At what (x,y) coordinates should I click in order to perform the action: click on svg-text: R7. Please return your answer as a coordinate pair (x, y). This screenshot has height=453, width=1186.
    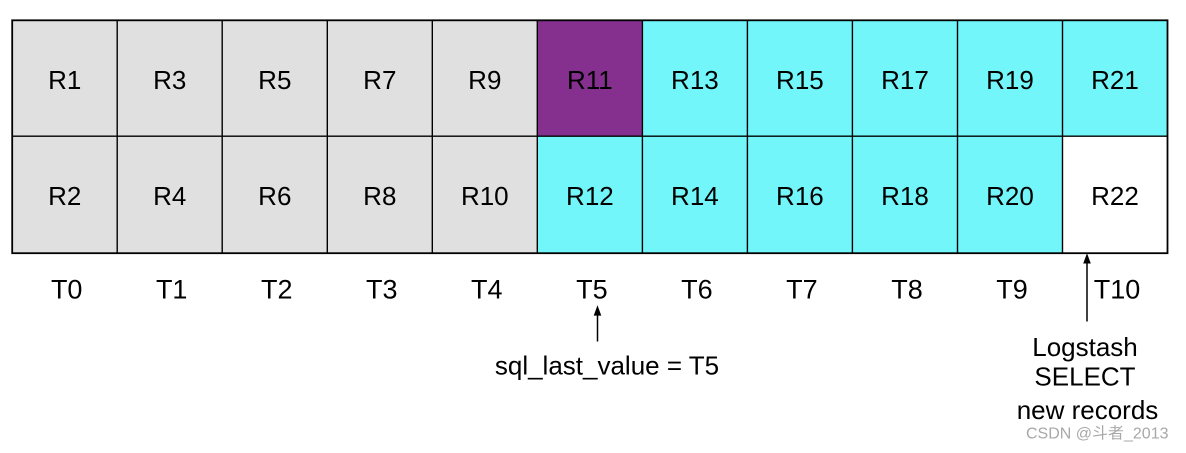
    Looking at the image, I should click on (379, 80).